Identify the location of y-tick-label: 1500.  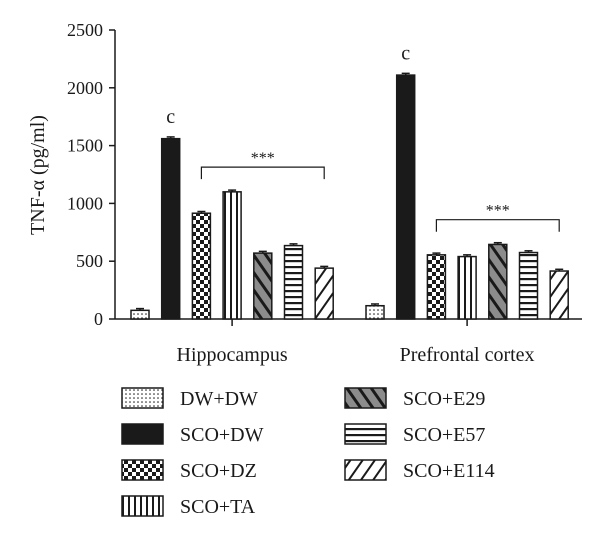
(85, 146).